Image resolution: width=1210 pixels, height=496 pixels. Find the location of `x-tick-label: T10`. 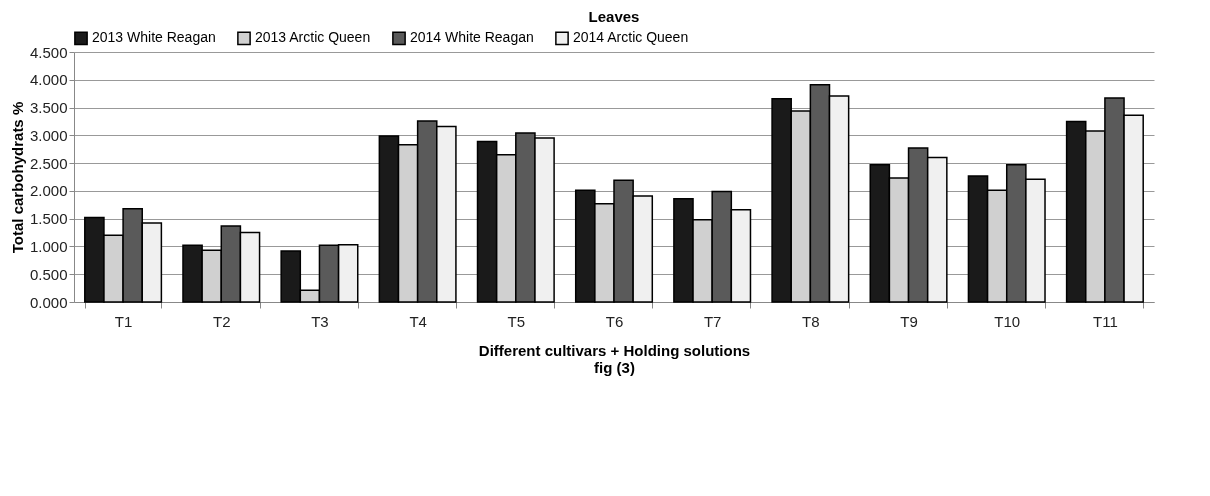

x-tick-label: T10 is located at coordinates (1007, 321).